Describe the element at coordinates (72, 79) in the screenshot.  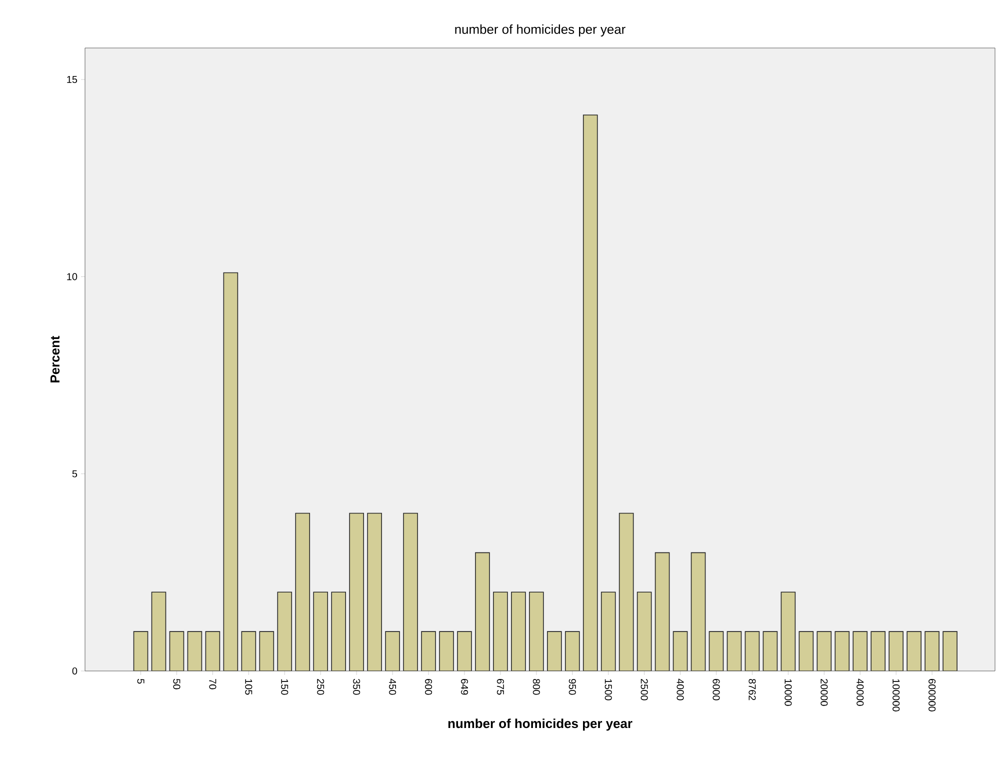
I see `y-tick-label: 15` at that location.